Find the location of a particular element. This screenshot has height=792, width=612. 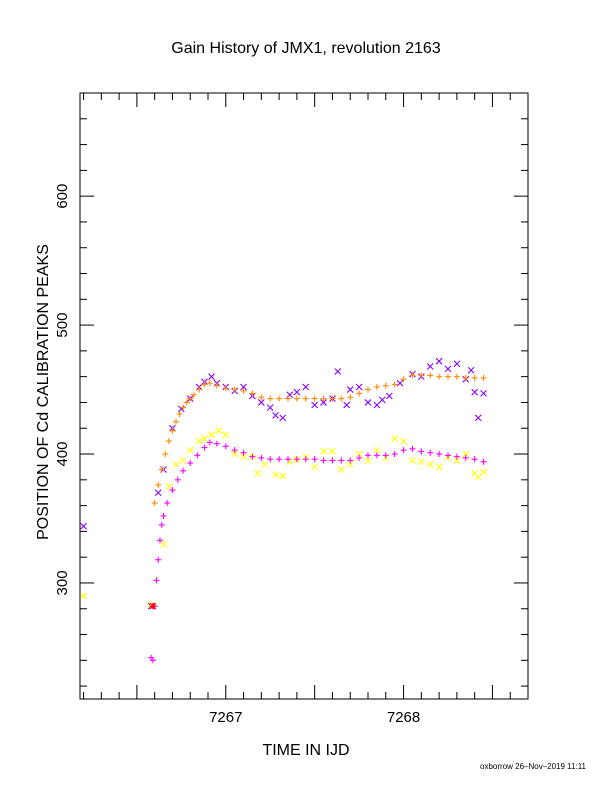

y-tick-label: 600 is located at coordinates (62, 196).